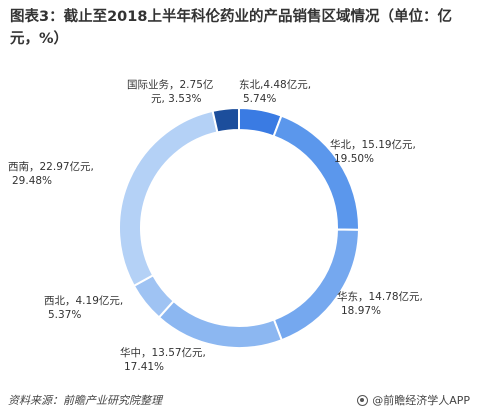  I want to click on slice-华北, so click(316, 172).